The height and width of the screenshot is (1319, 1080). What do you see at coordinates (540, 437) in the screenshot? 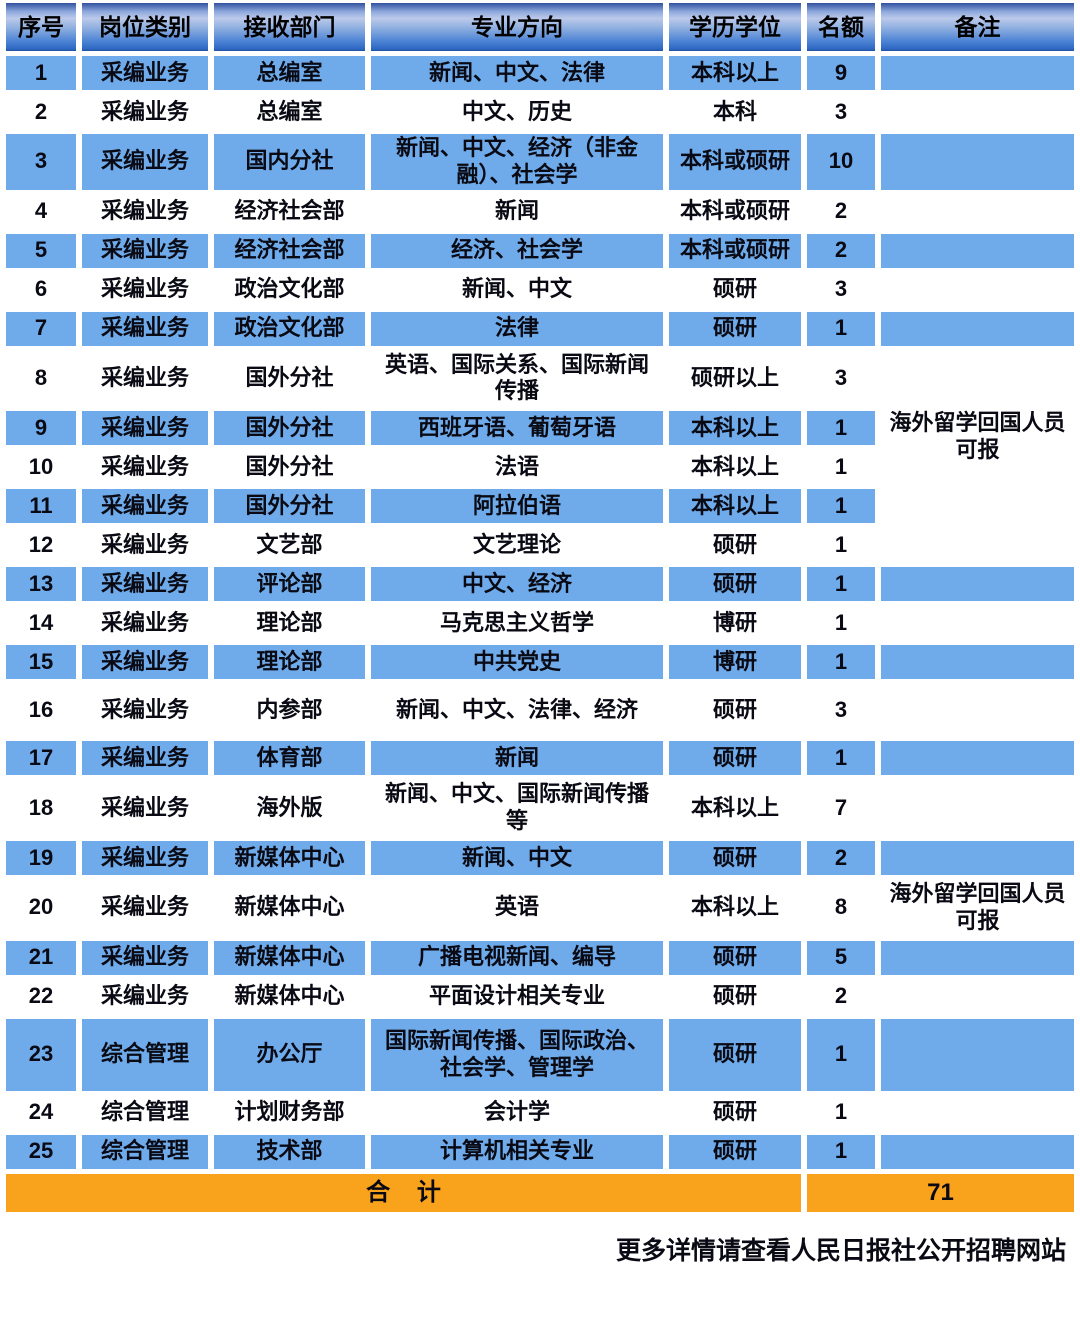
I see `table-row: 8 采编业务 国外分社 英语、国际关系、国际新闻传播 硕研以上 3 海外留学回国人员可报` at bounding box center [540, 437].